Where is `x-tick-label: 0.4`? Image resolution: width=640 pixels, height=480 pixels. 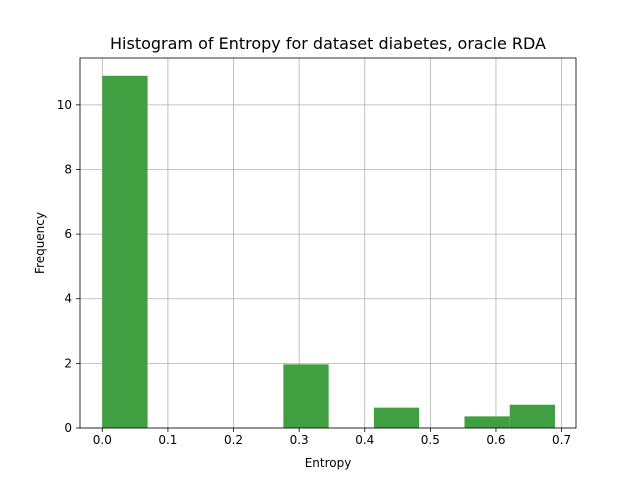 x-tick-label: 0.4 is located at coordinates (364, 440).